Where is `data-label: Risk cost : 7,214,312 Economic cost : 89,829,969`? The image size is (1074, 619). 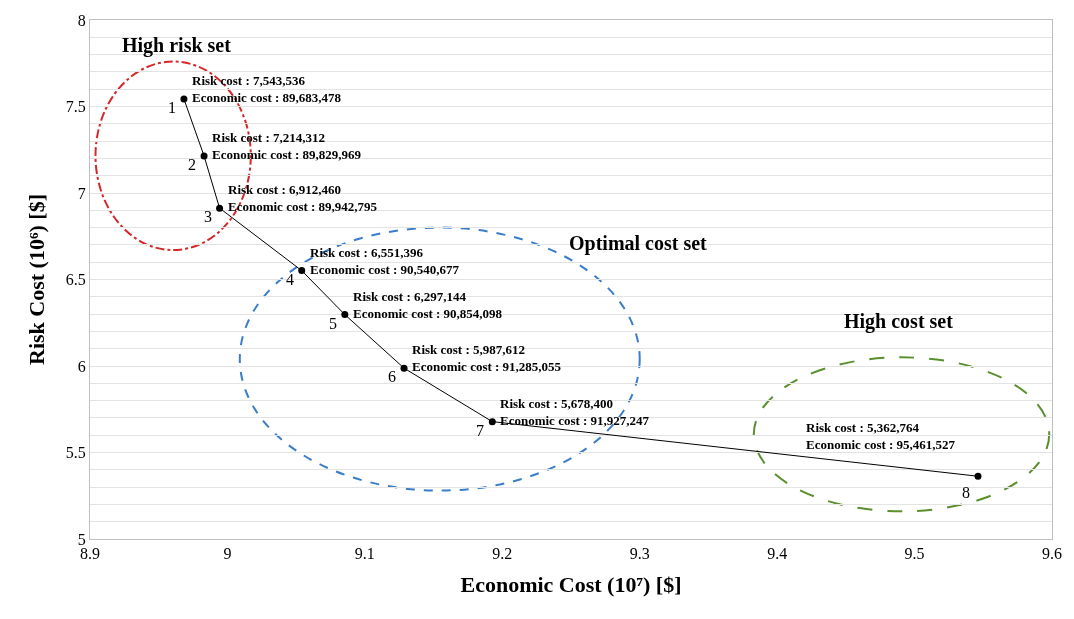 data-label: Risk cost : 7,214,312 Economic cost : 89,829,969 is located at coordinates (287, 146).